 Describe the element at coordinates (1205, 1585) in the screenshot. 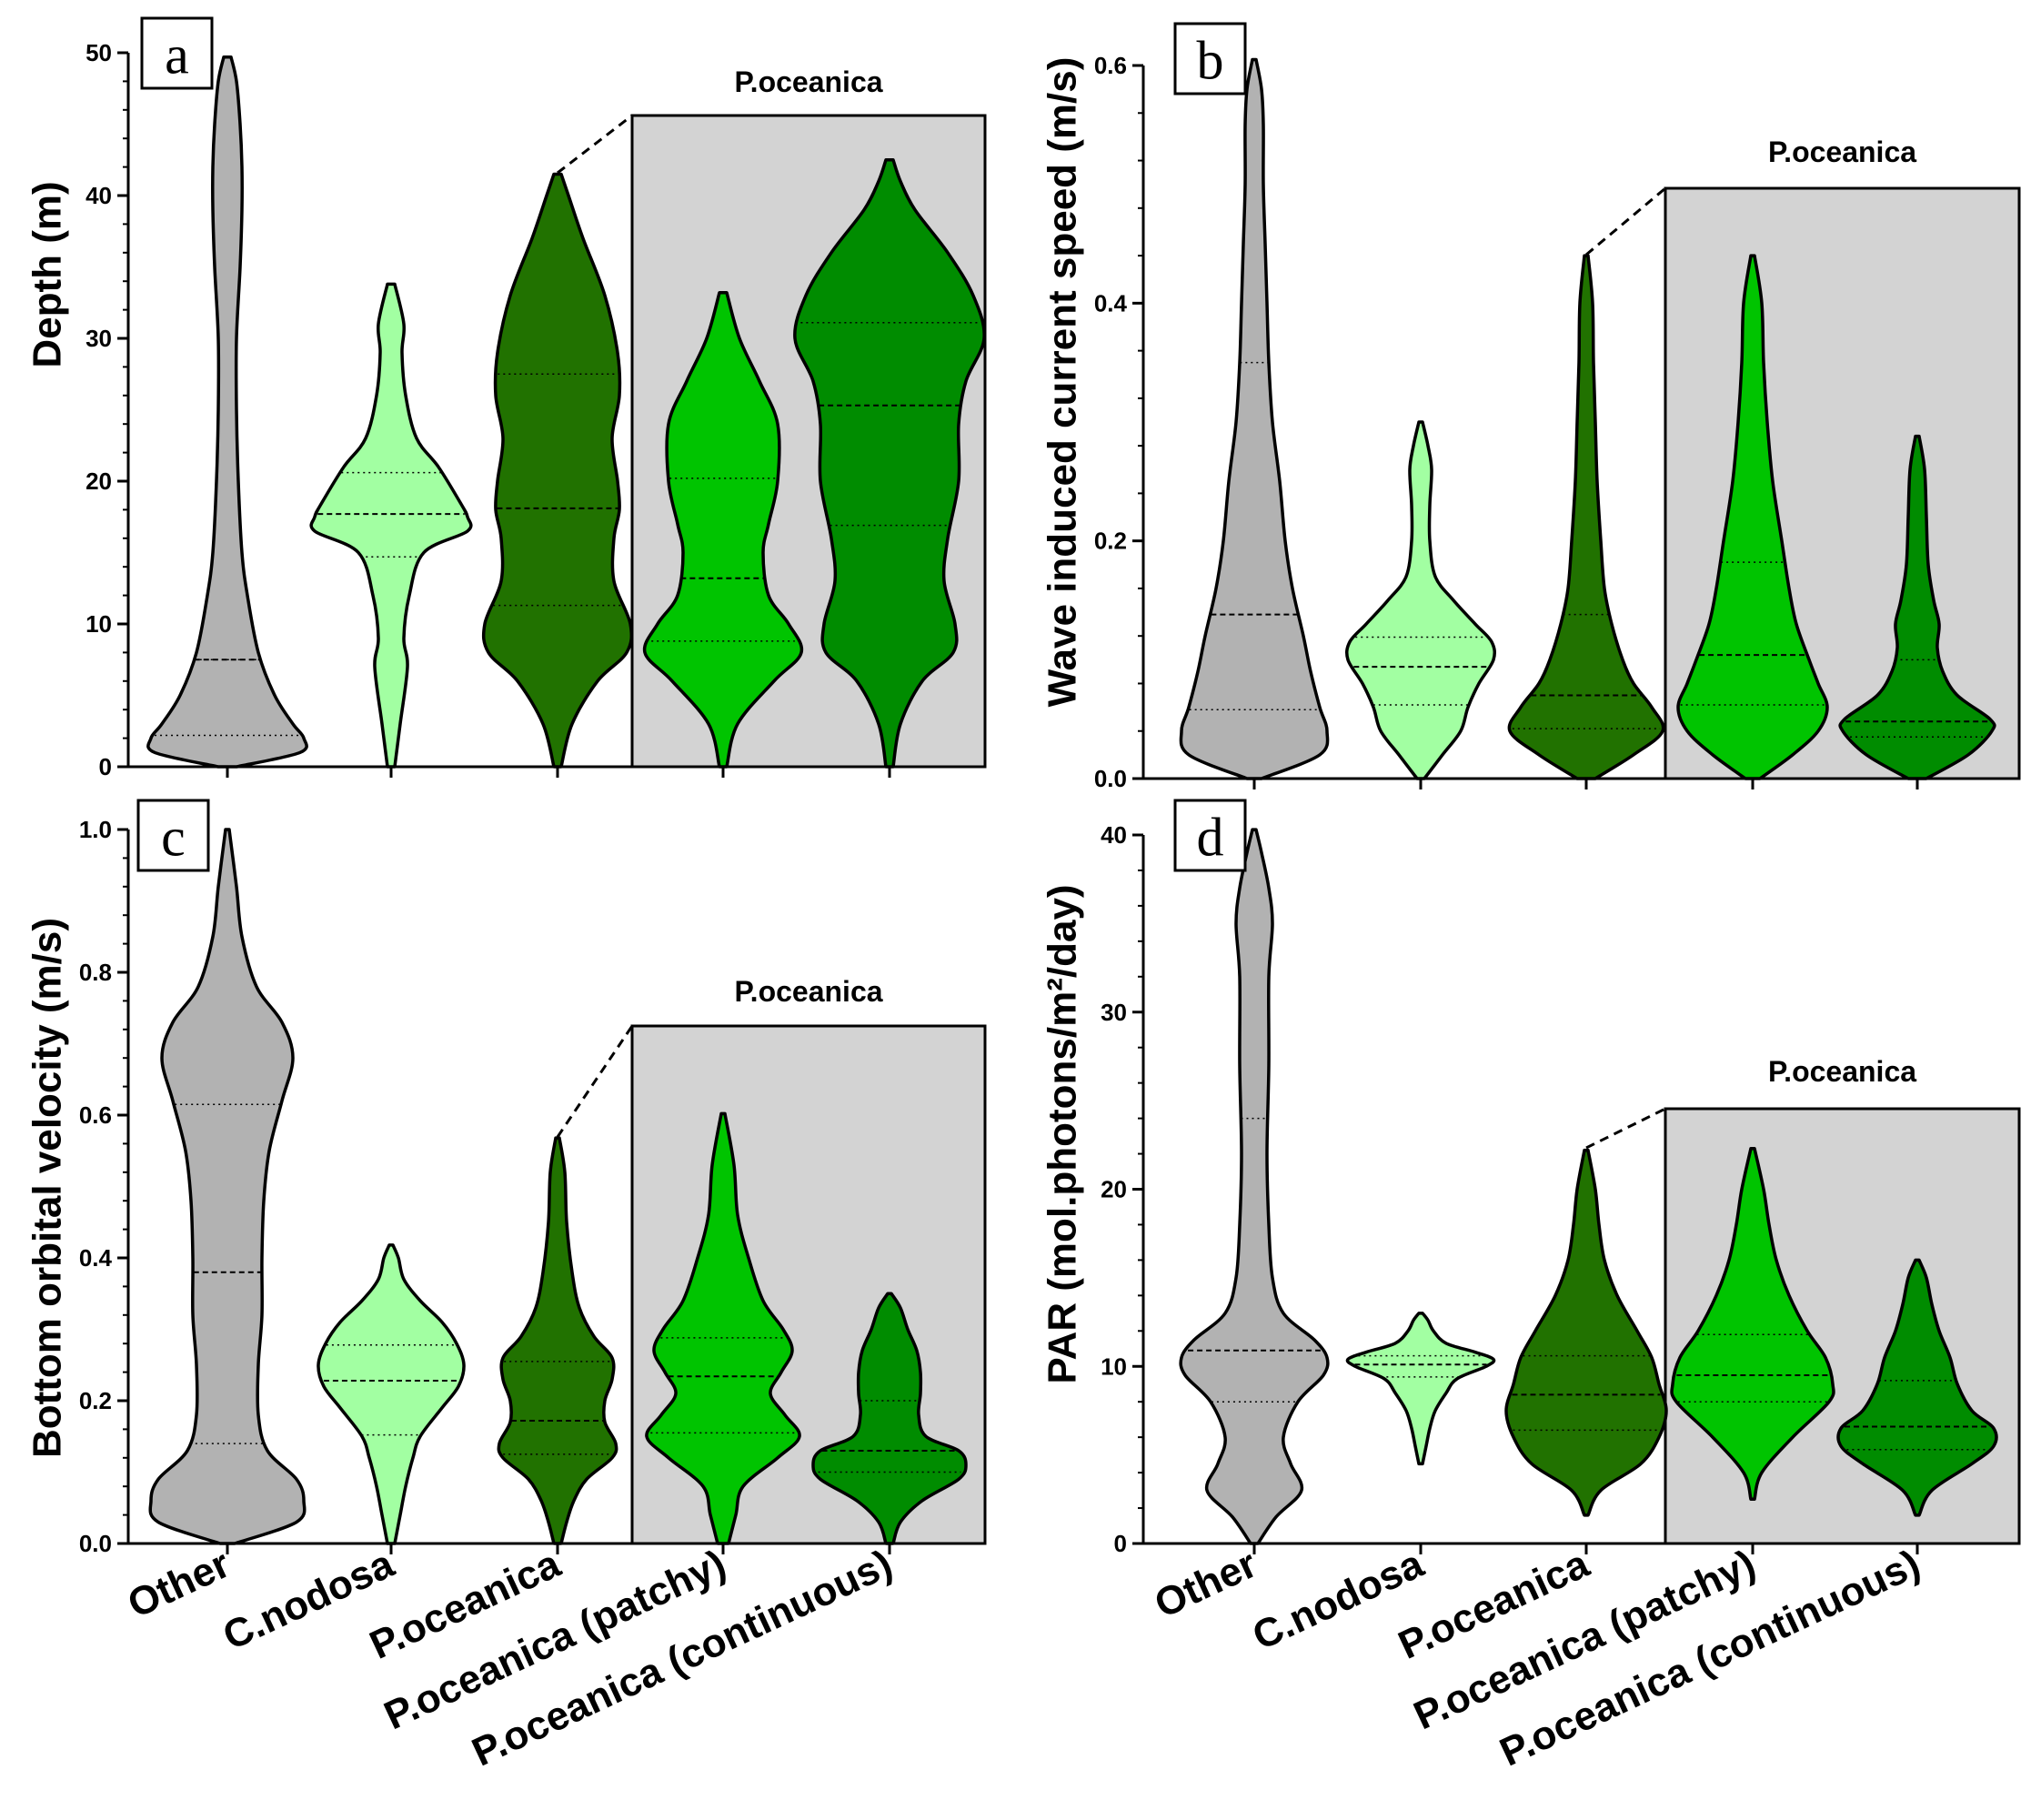

I see `xtick-label-d-0: Other` at that location.